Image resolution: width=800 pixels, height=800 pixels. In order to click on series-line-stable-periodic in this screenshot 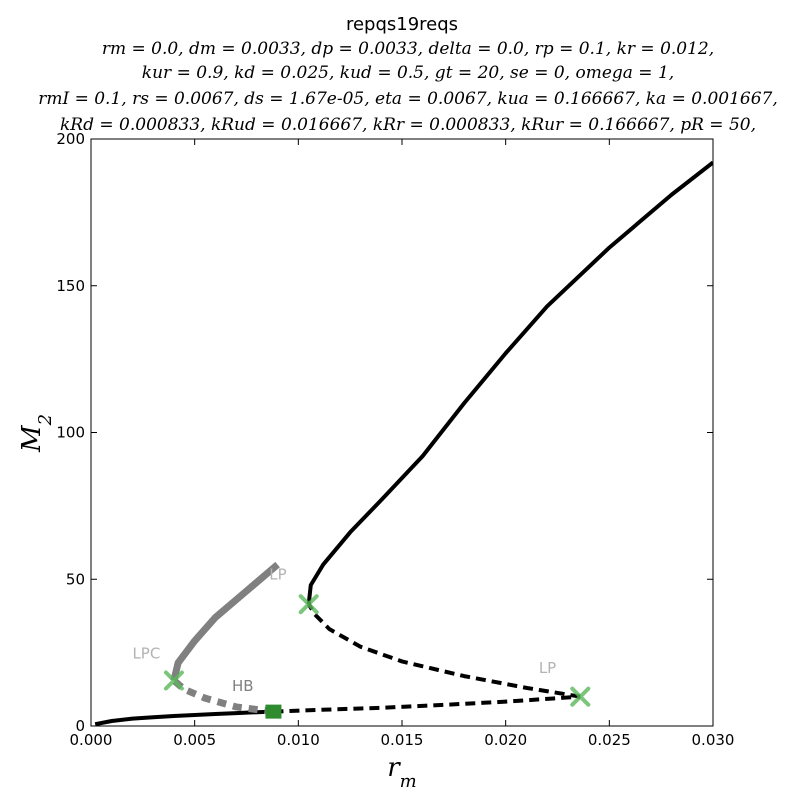, I will do `click(225, 621)`.